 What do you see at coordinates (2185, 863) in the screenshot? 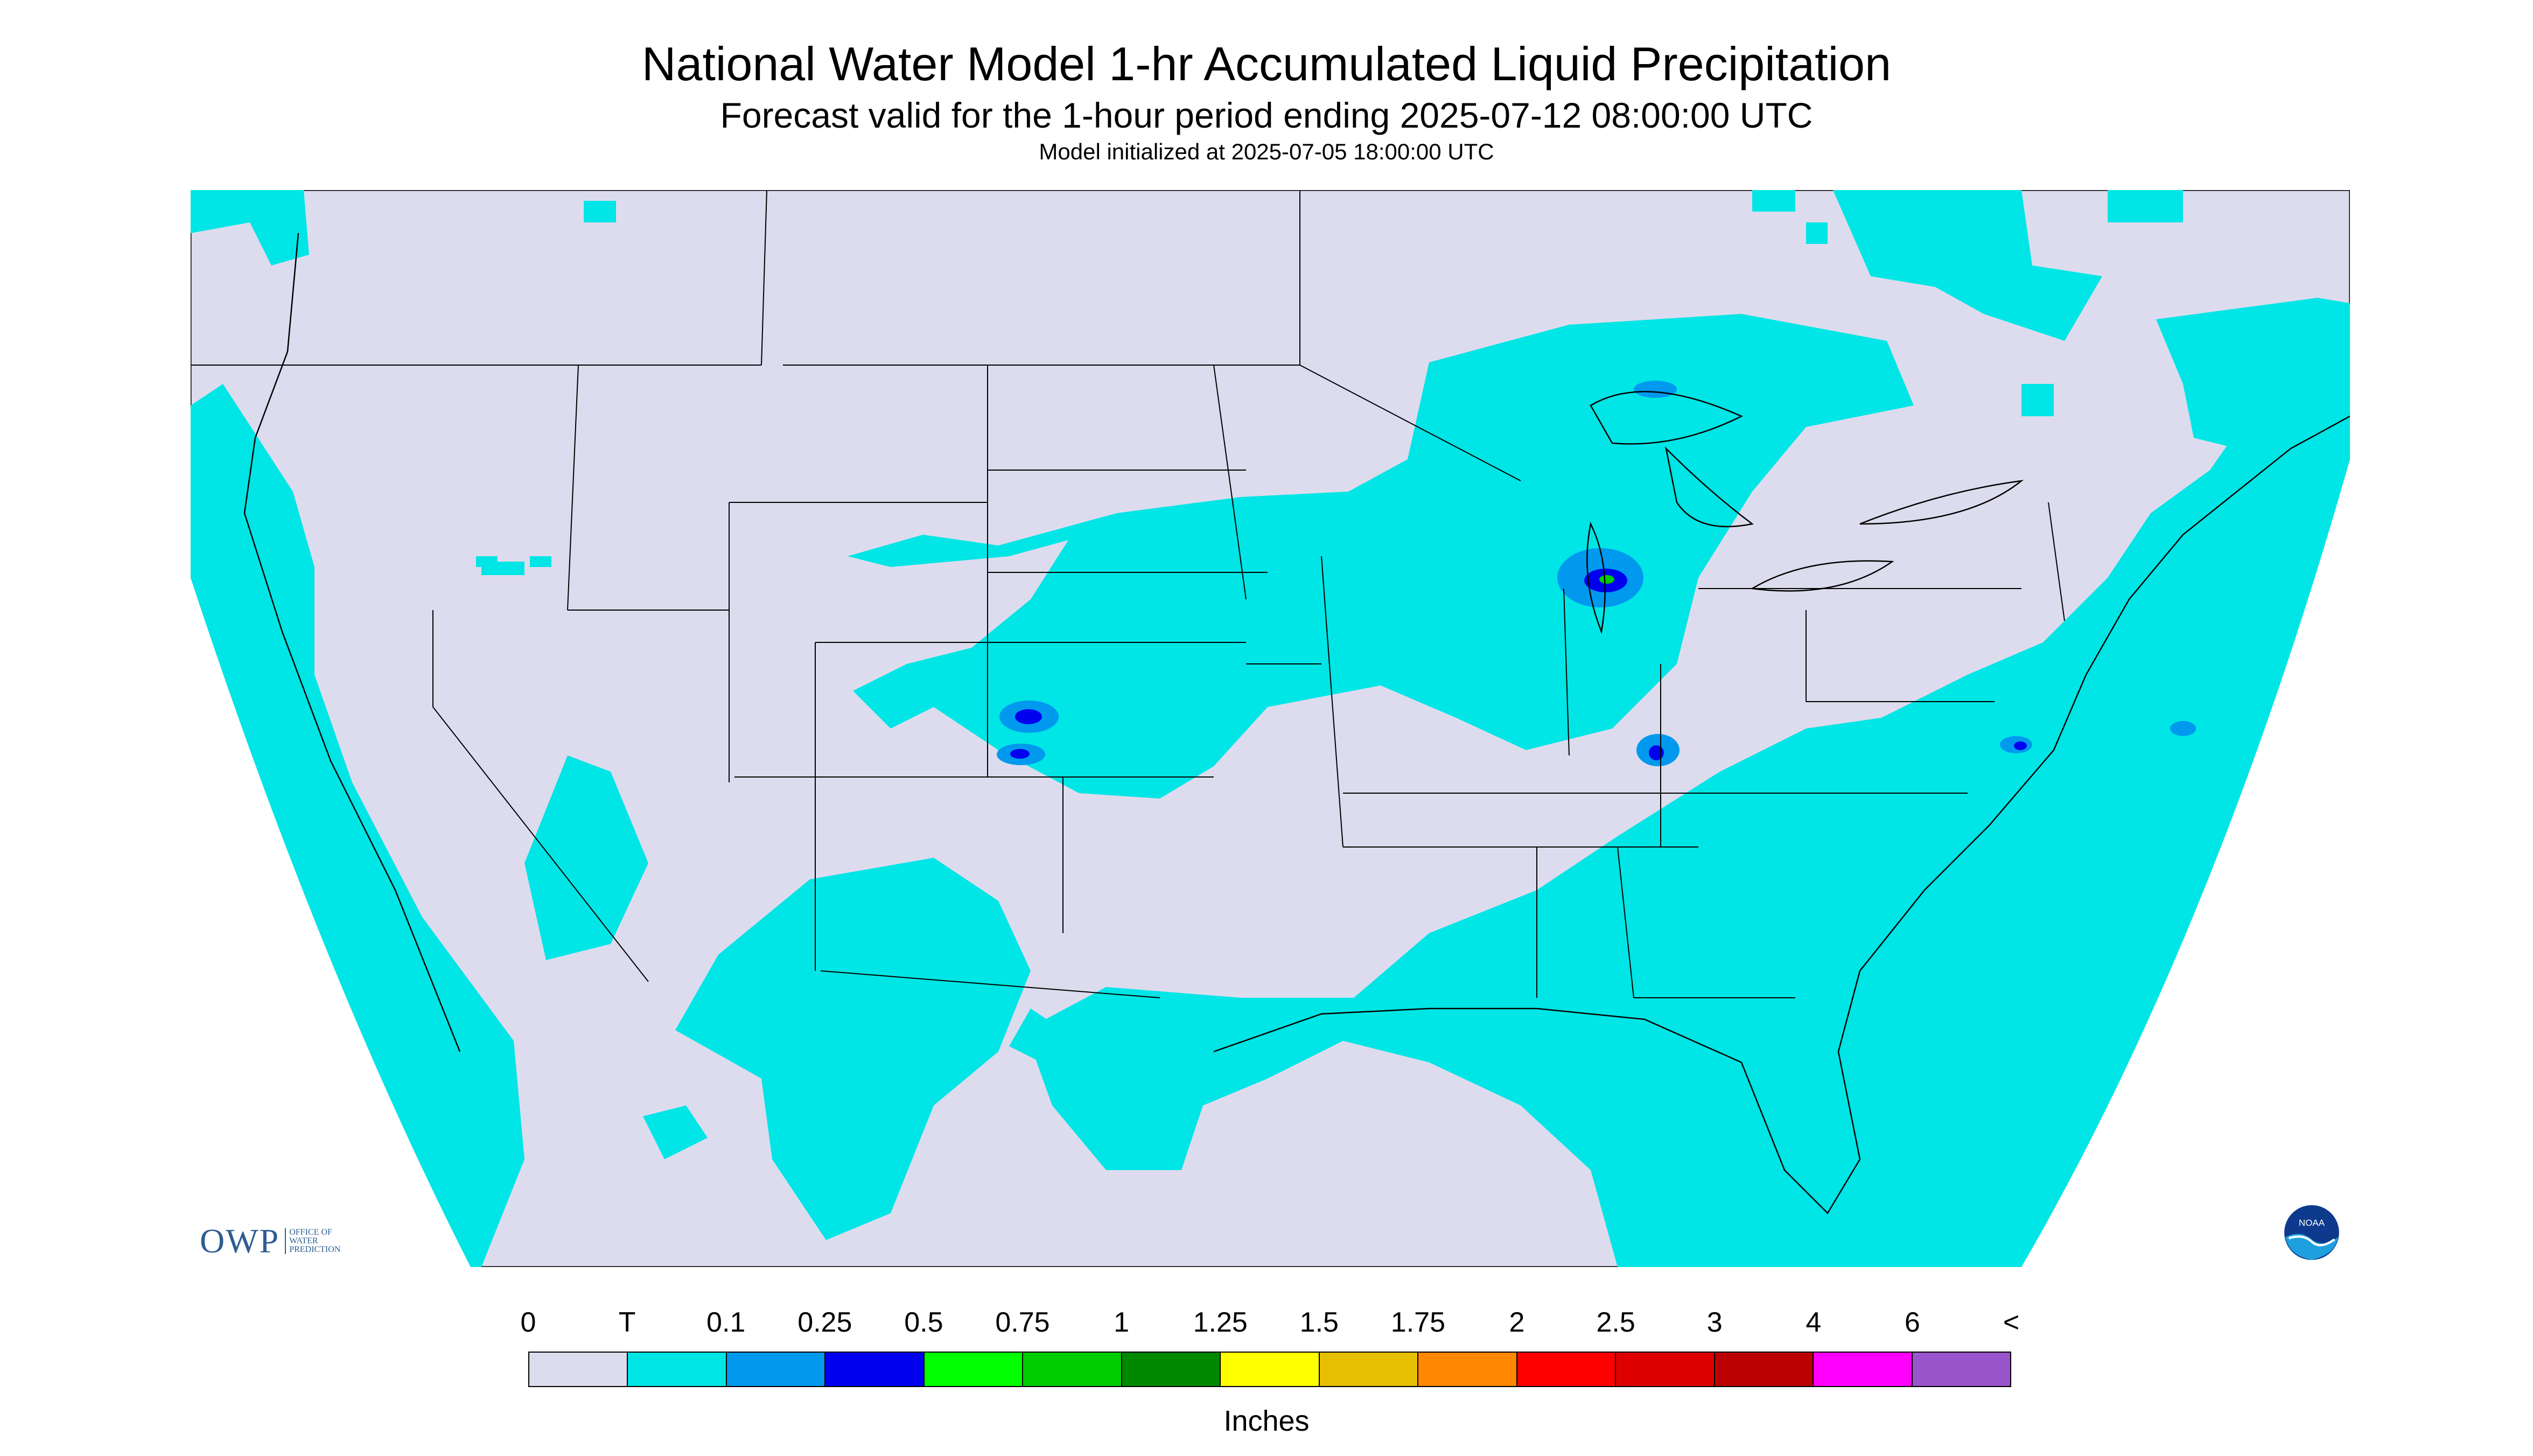
I see `outside-projection-right` at bounding box center [2185, 863].